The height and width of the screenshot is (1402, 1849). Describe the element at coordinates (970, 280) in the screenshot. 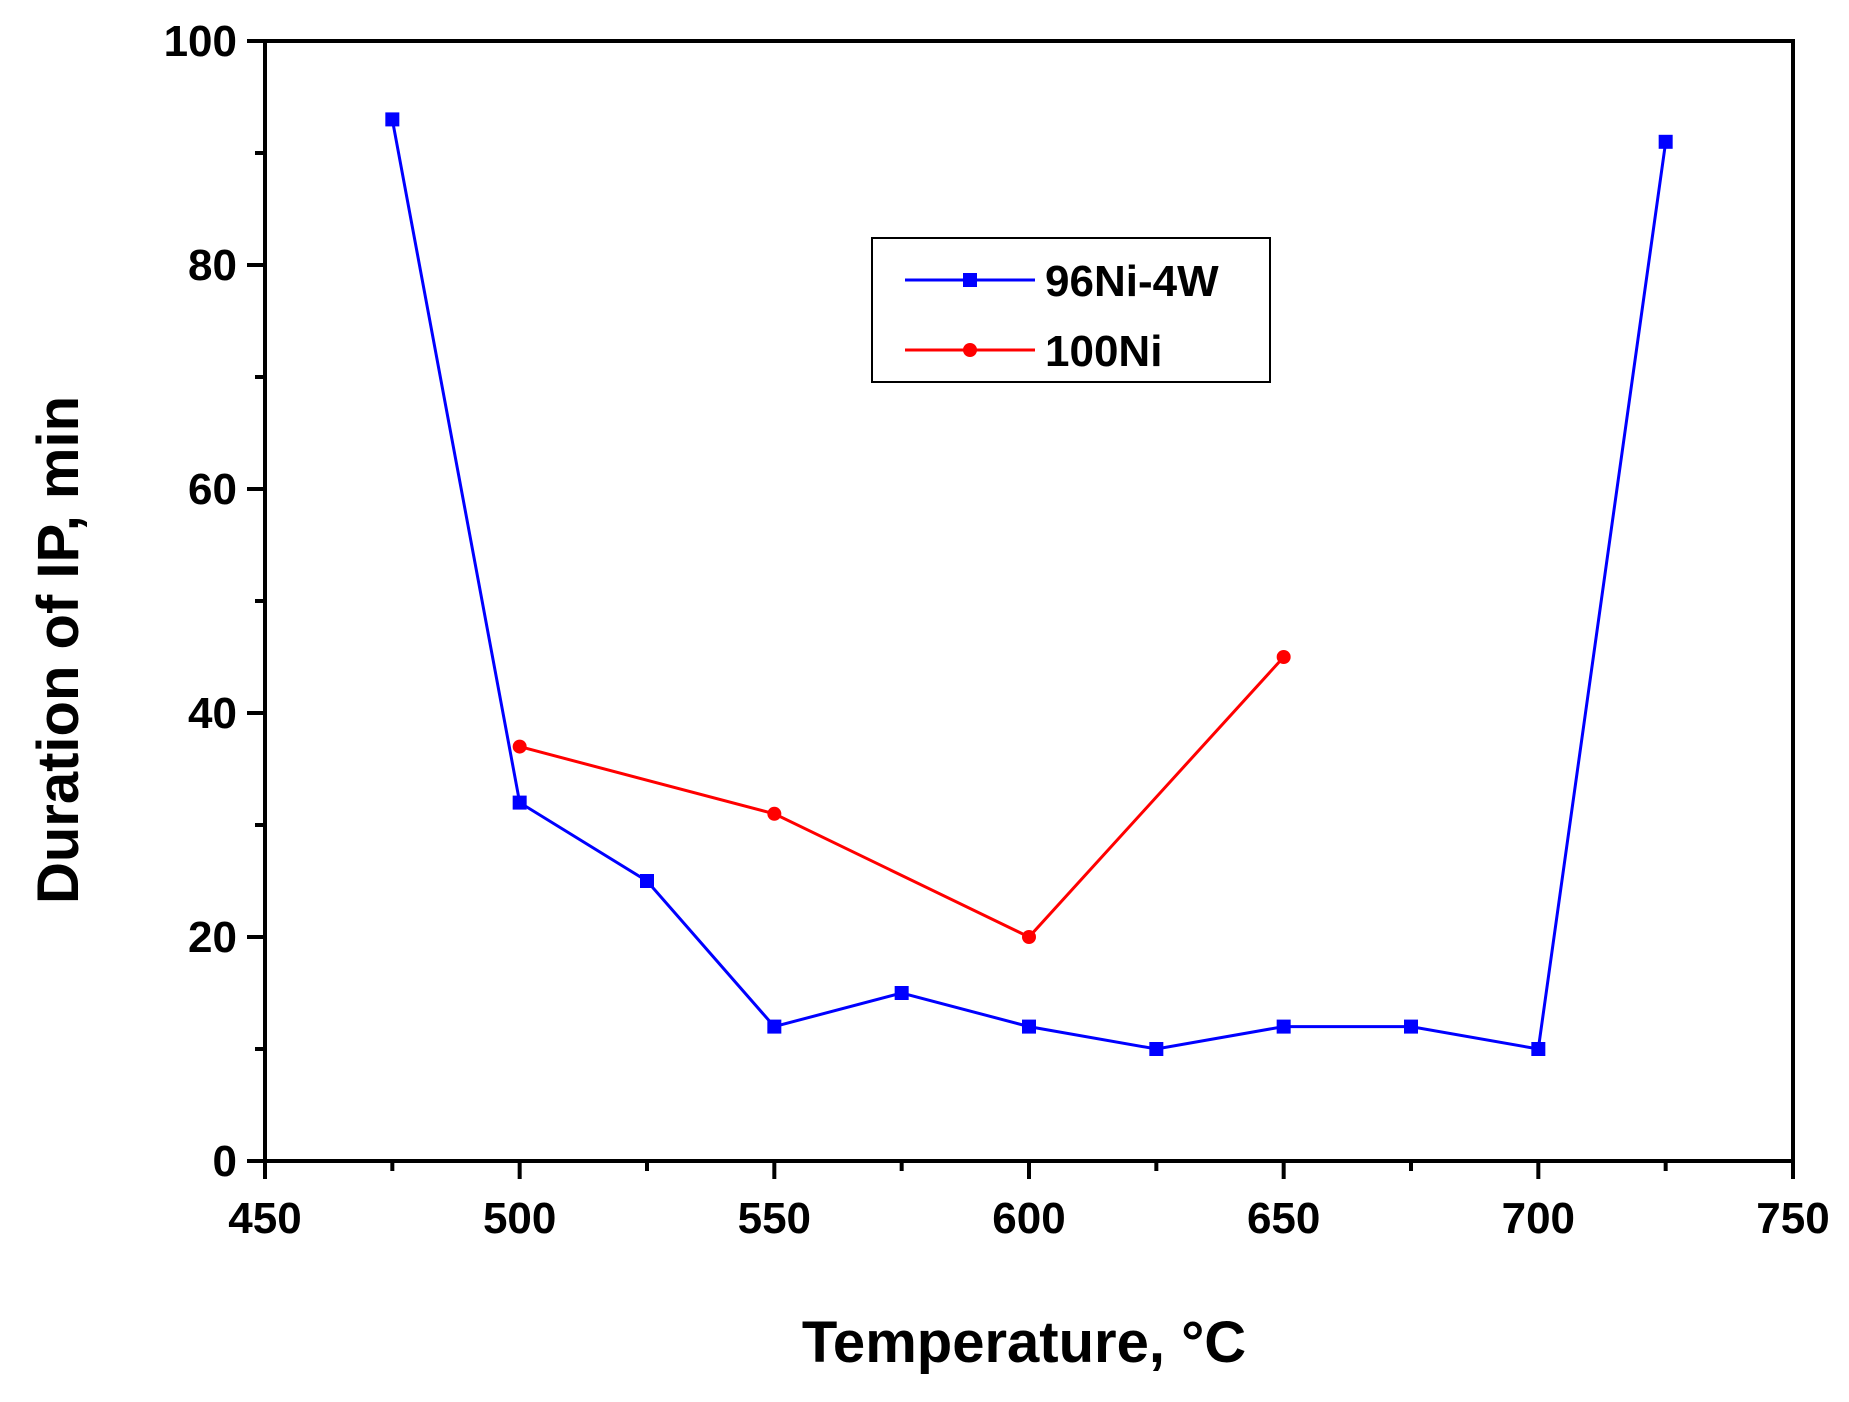

I see `legend-marker-96ni-4w` at that location.